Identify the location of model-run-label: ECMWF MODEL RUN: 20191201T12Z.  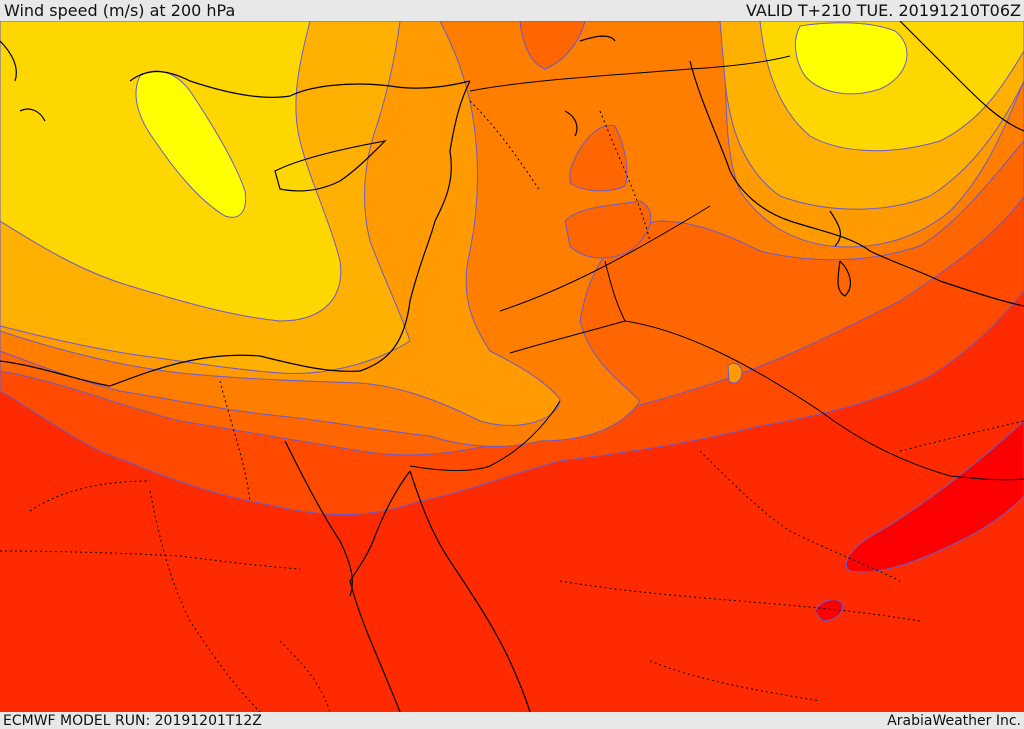
(132, 720).